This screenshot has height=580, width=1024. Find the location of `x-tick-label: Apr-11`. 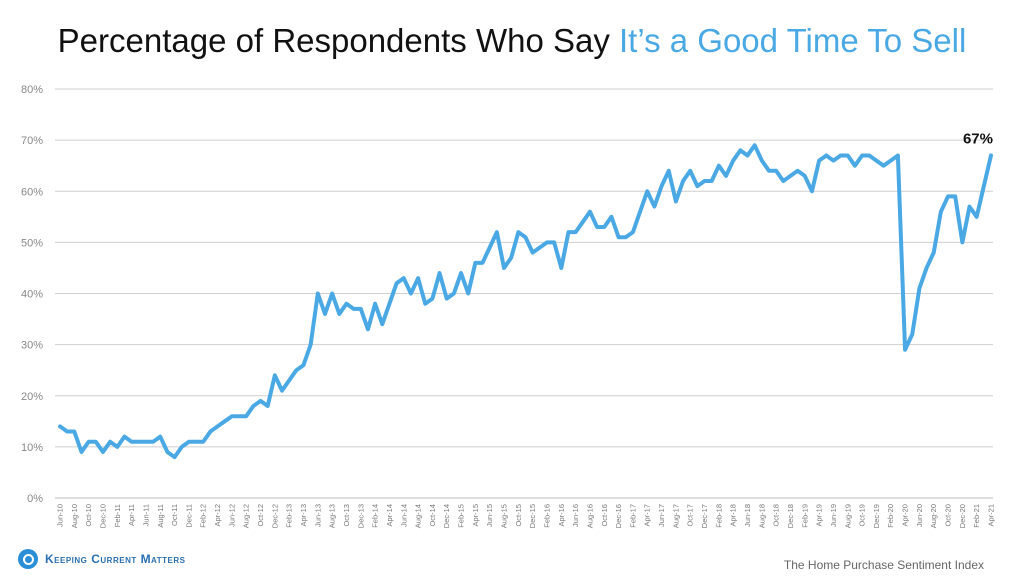

x-tick-label: Apr-11 is located at coordinates (131, 515).